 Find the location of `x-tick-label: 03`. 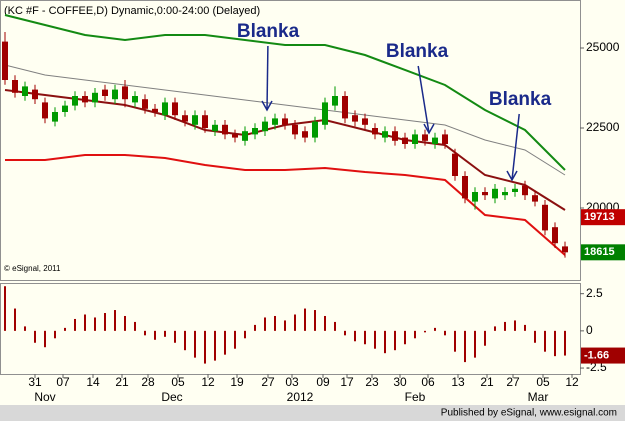

x-tick-label: 03 is located at coordinates (292, 382).